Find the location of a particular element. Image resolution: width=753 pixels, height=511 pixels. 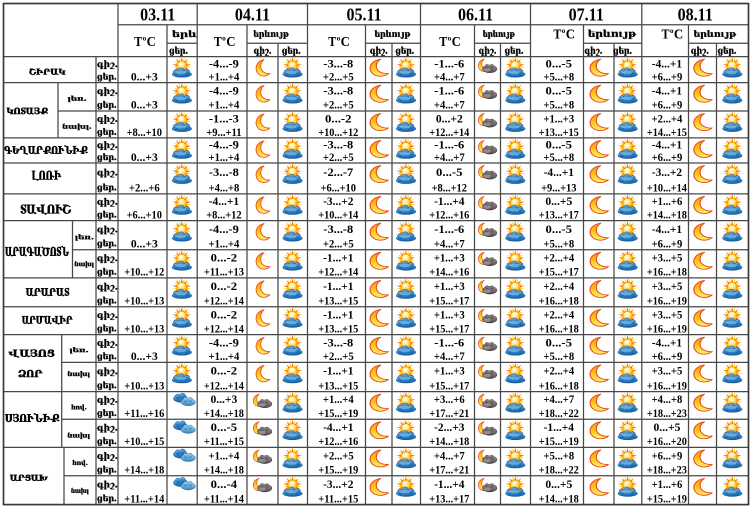

svg-text: +14...+15 is located at coordinates (667, 133).